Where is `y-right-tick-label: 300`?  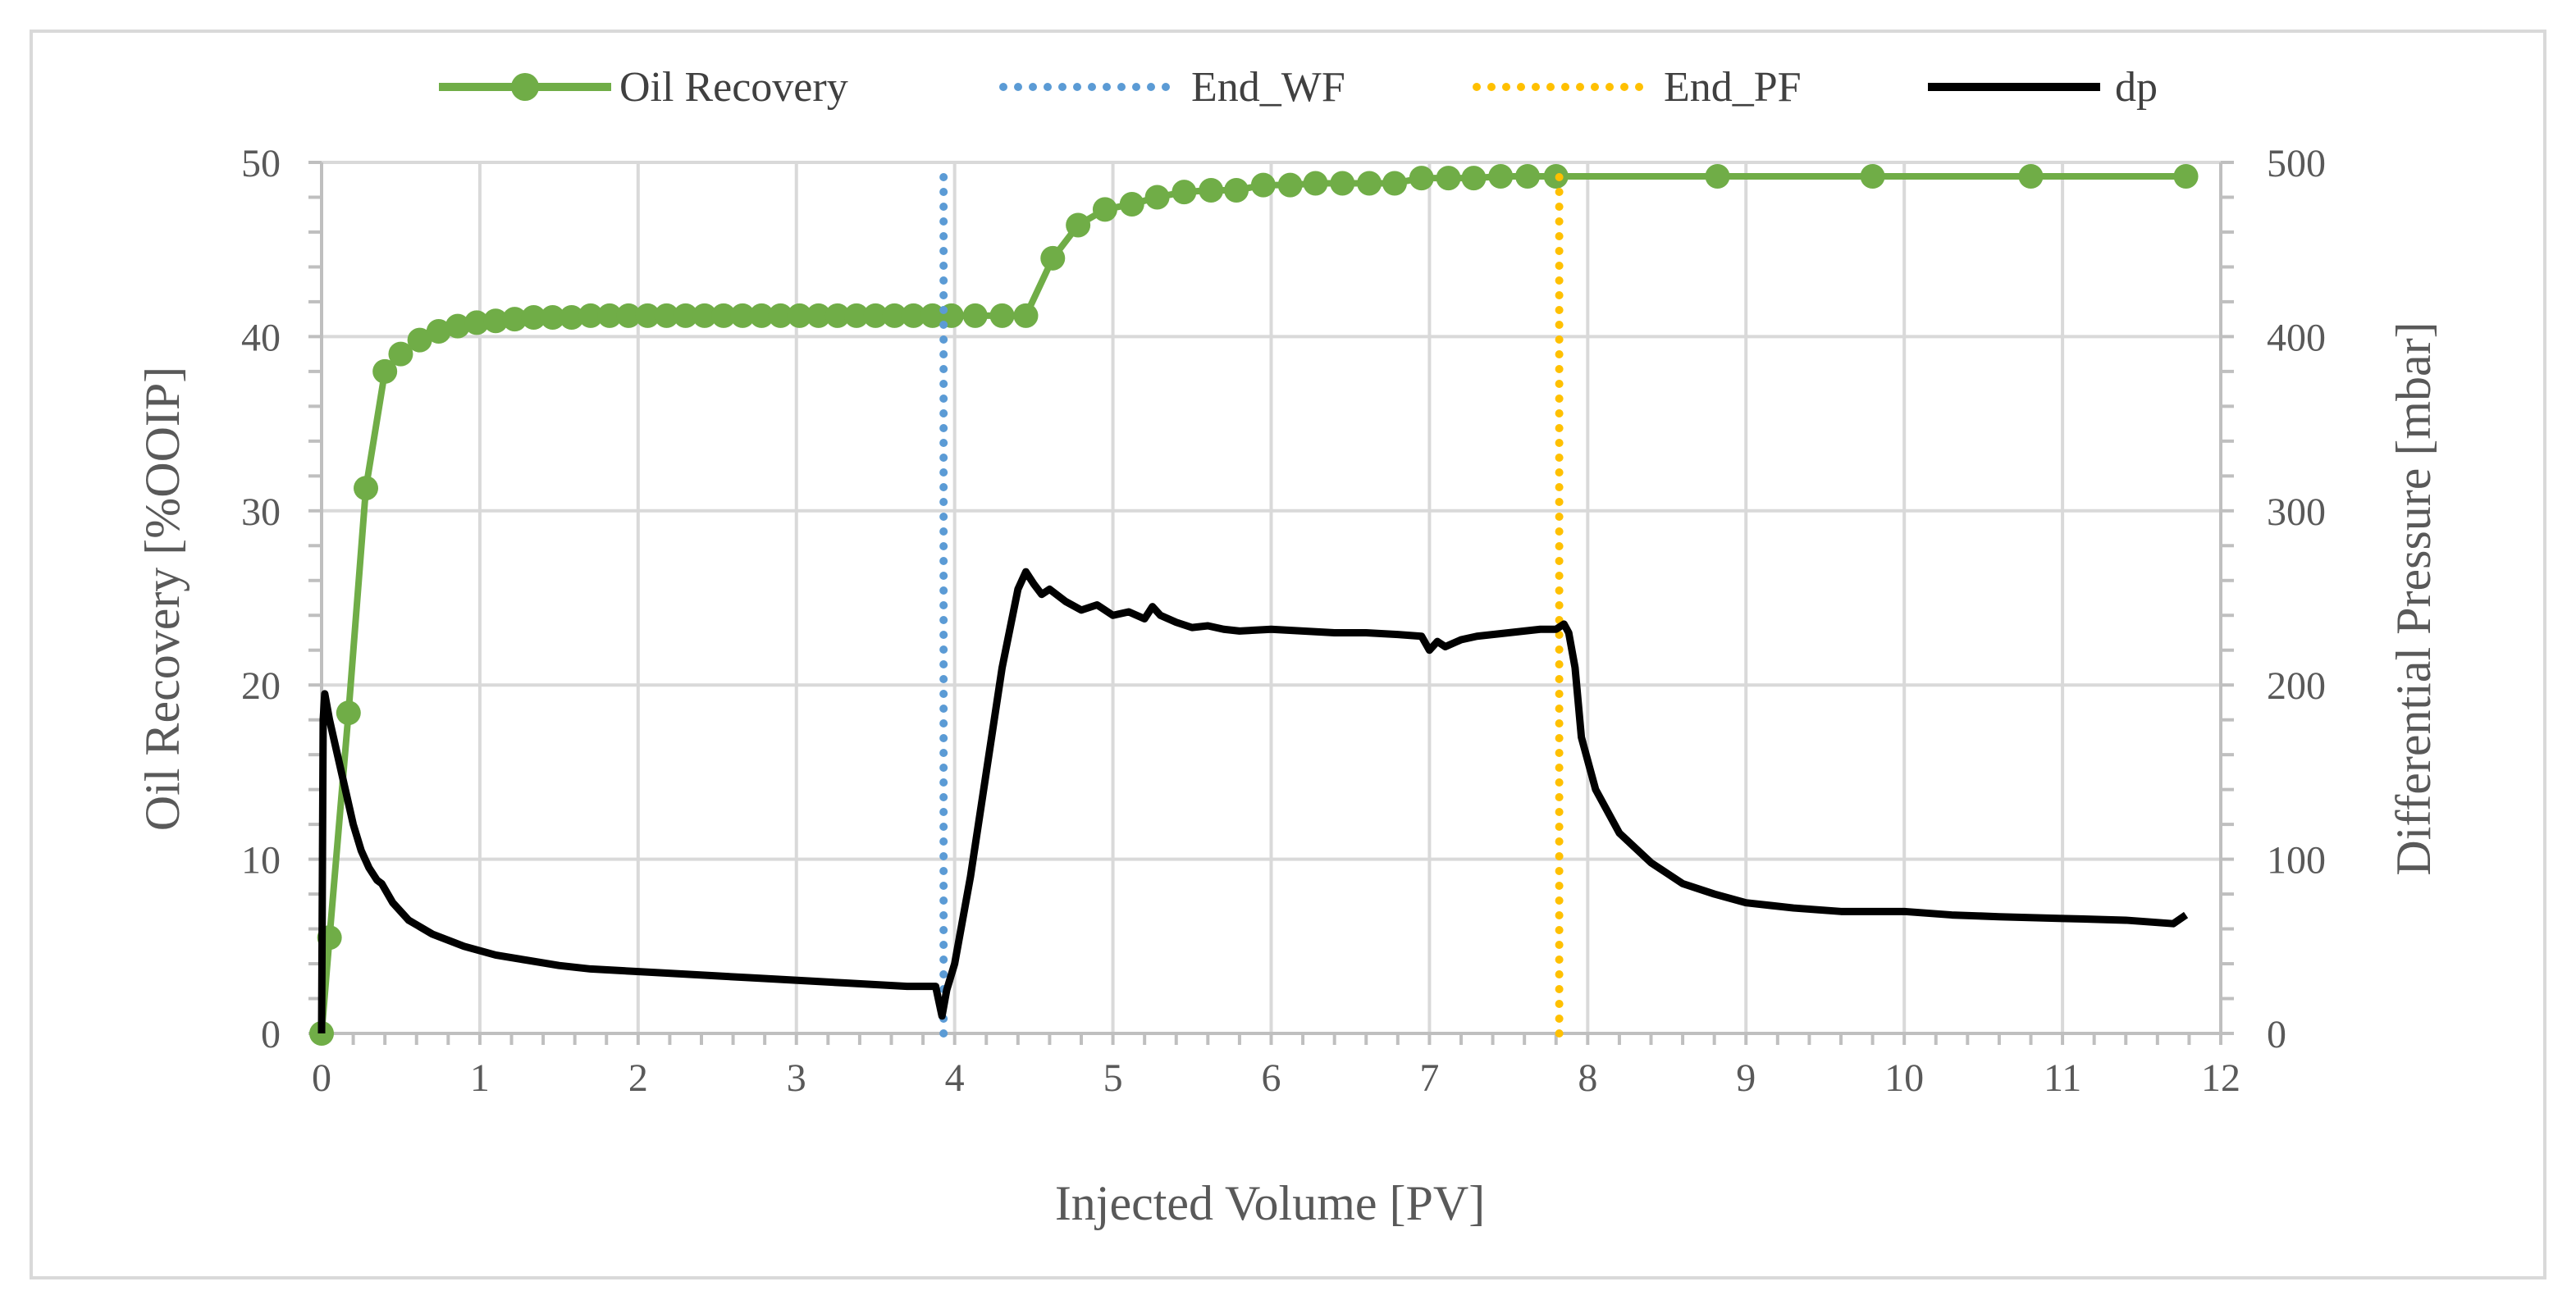 y-right-tick-label: 300 is located at coordinates (2296, 512).